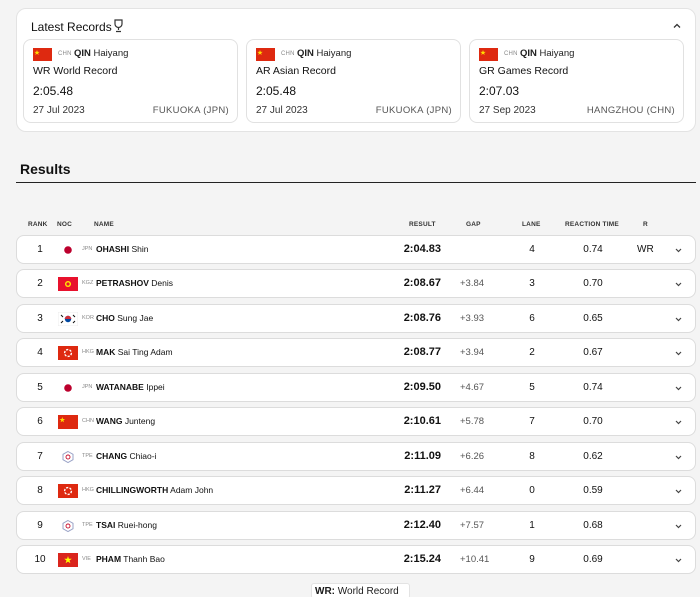 The width and height of the screenshot is (700, 597). What do you see at coordinates (422, 456) in the screenshot?
I see `result-time: 2:11.09` at bounding box center [422, 456].